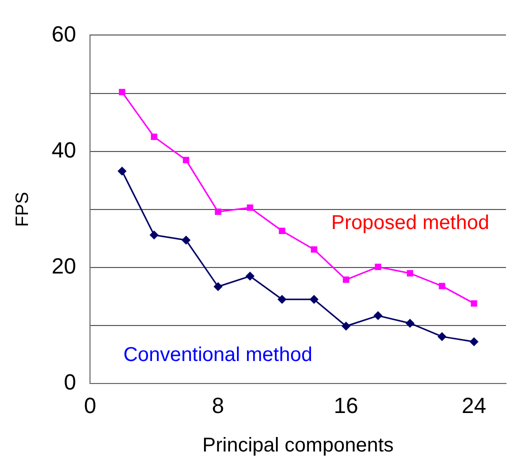 The height and width of the screenshot is (470, 522). I want to click on y-axis-title: FPS, so click(22, 209).